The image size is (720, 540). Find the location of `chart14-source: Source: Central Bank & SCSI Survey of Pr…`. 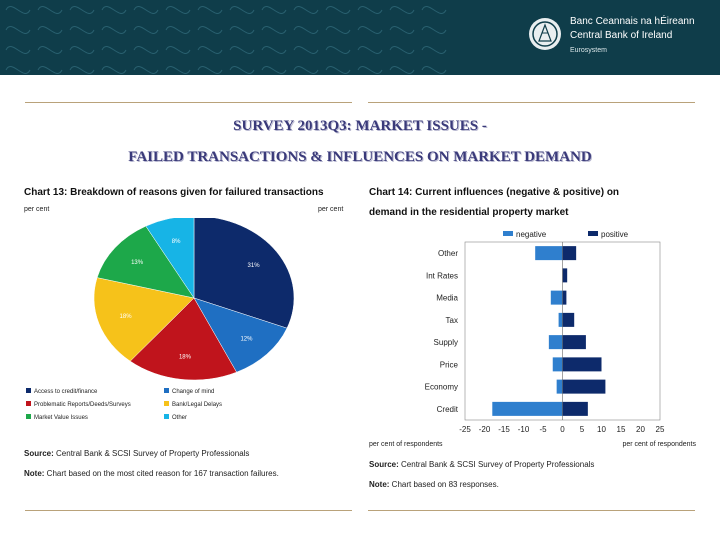

chart14-source: Source: Central Bank & SCSI Survey of Pr… is located at coordinates (482, 464).